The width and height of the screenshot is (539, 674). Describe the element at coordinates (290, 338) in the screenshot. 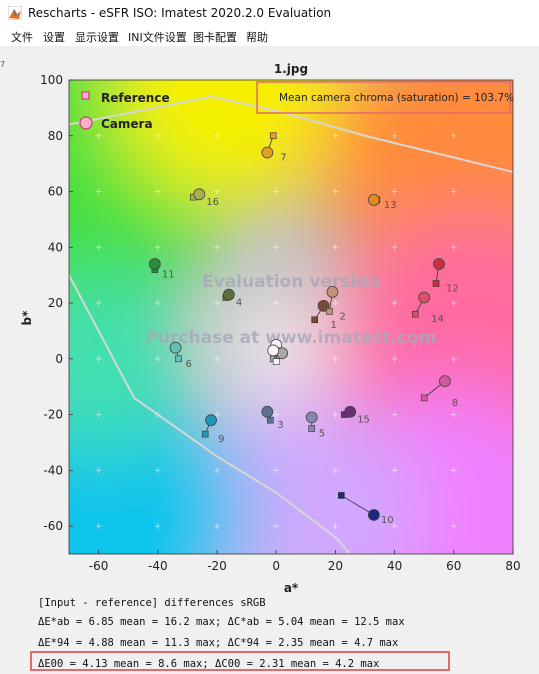

I see `watermark-purchase: Purchase at www.imatest.com` at that location.